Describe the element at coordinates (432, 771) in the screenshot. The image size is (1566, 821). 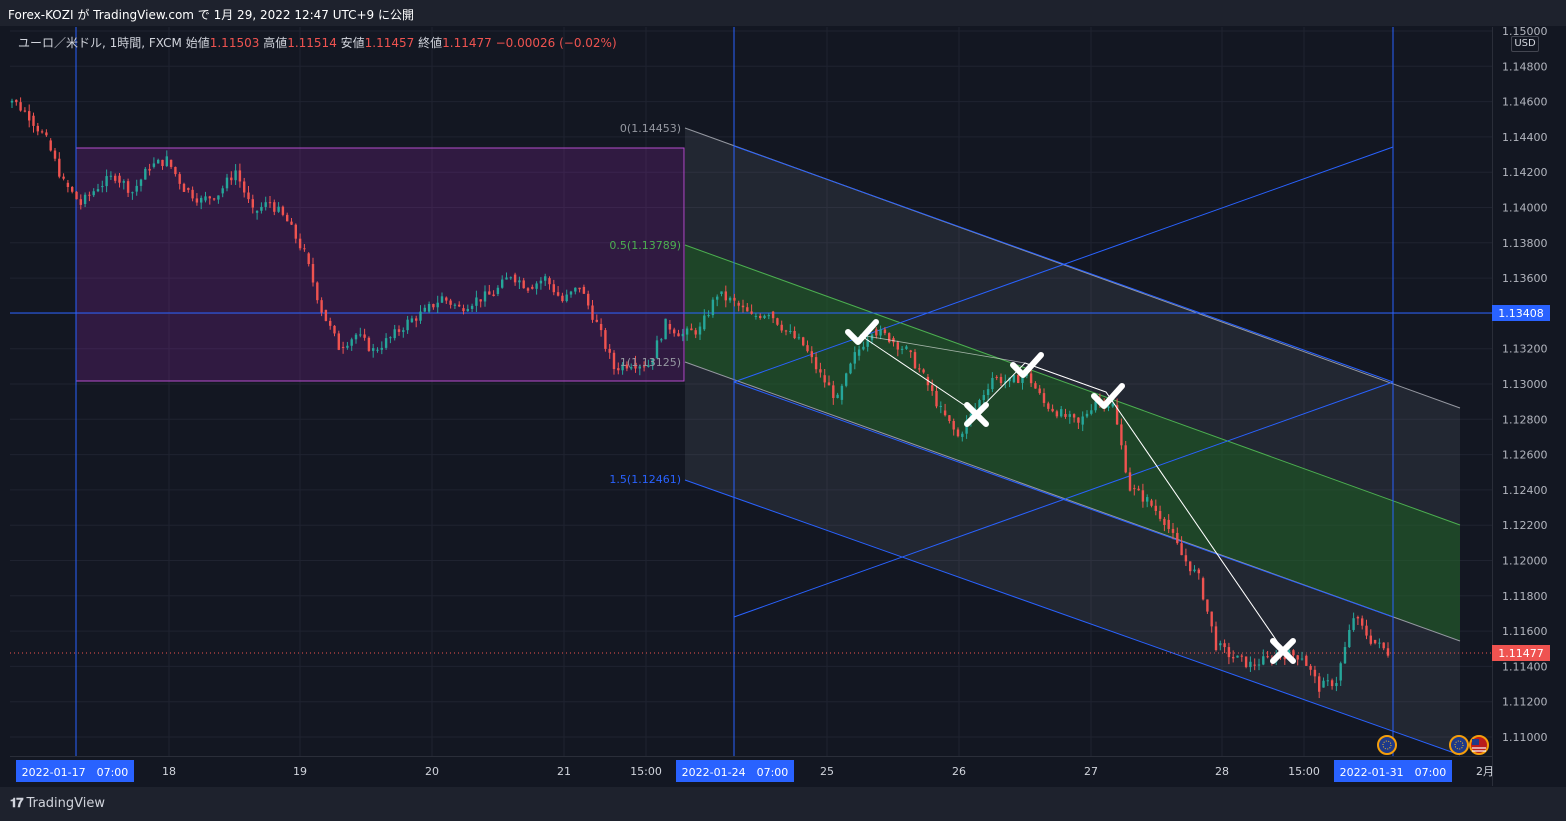
I see `time-label: 20` at that location.